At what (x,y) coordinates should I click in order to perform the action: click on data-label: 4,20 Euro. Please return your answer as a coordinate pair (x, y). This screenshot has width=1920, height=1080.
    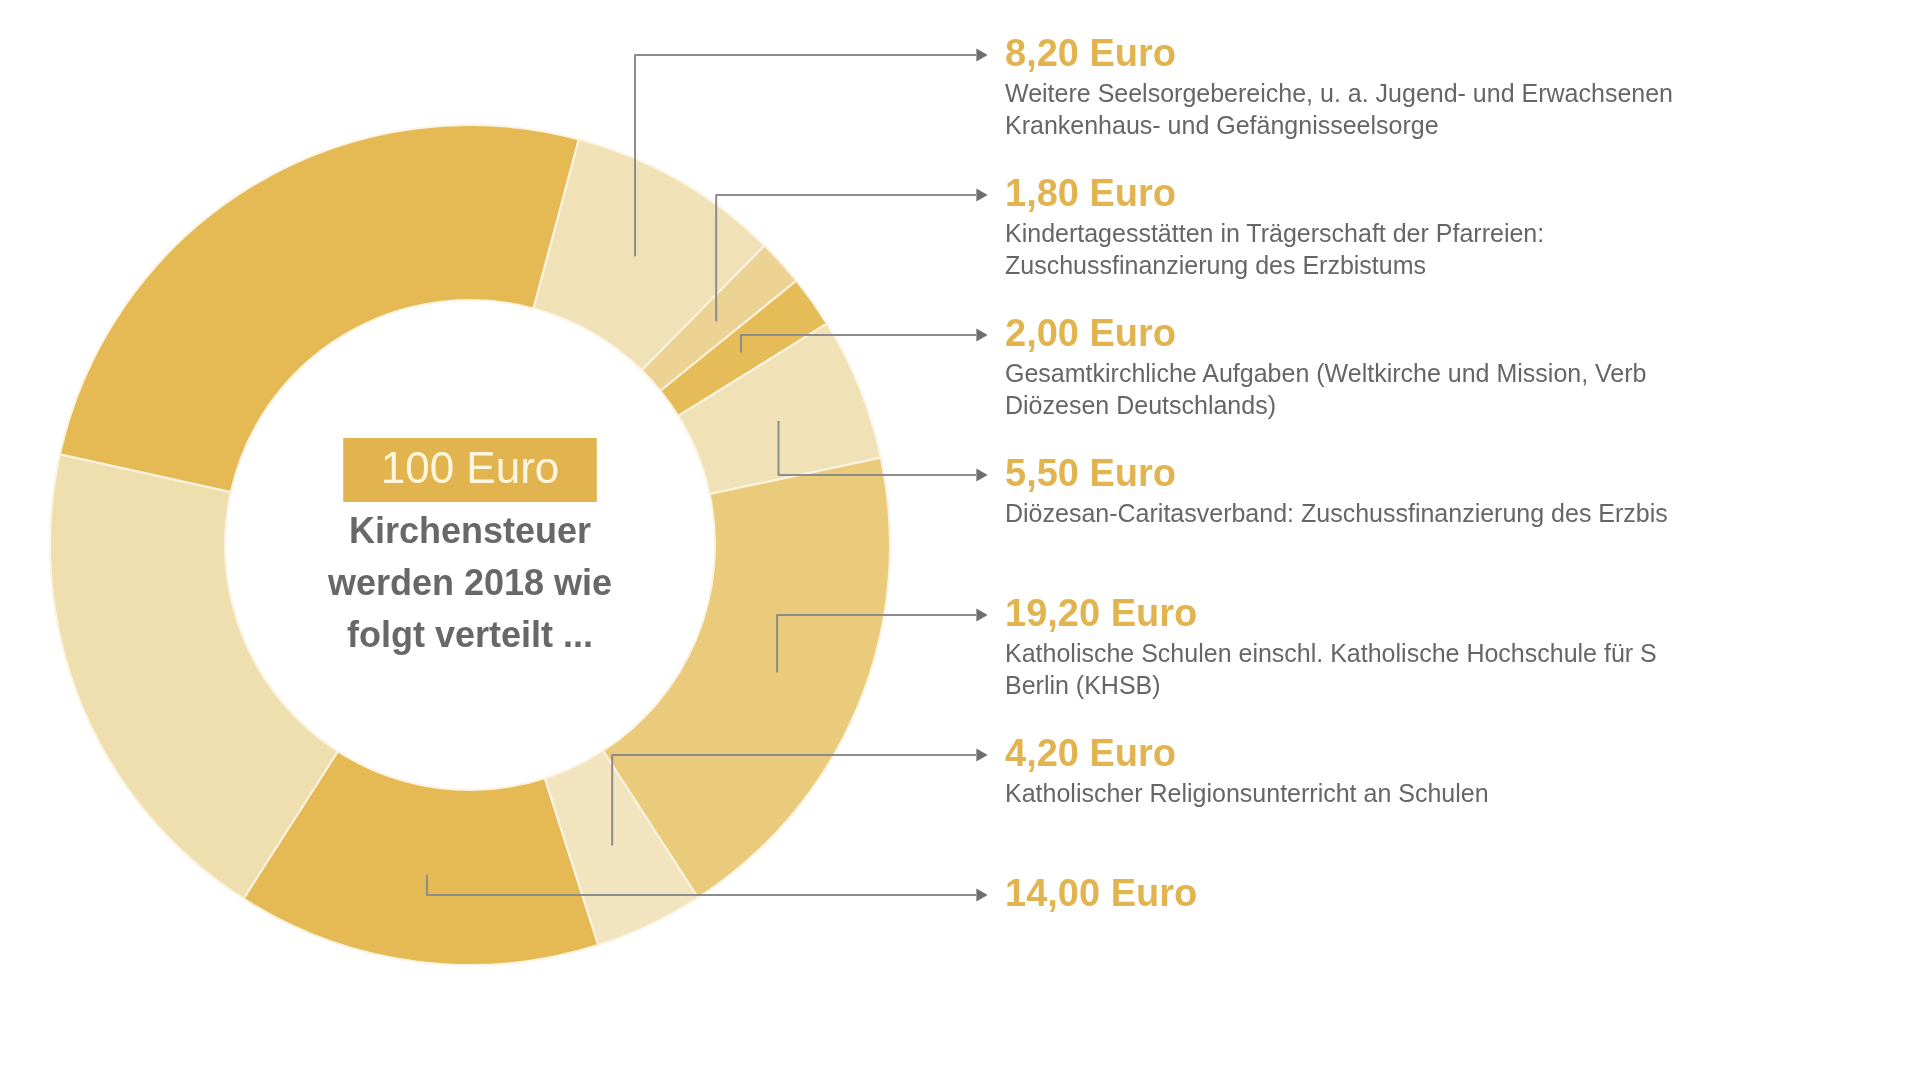
    Looking at the image, I should click on (1091, 753).